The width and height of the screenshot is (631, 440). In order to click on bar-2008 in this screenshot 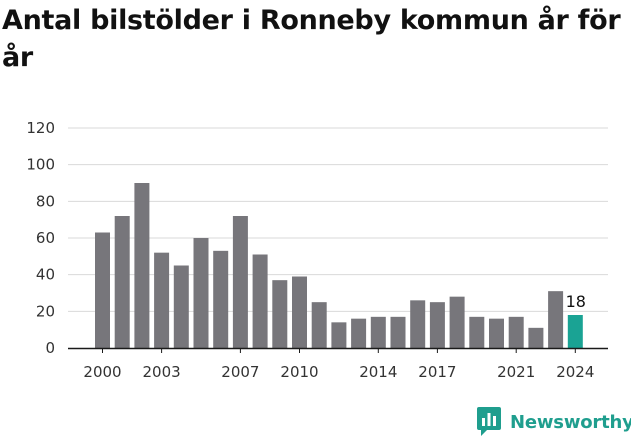, I will do `click(260, 301)`.